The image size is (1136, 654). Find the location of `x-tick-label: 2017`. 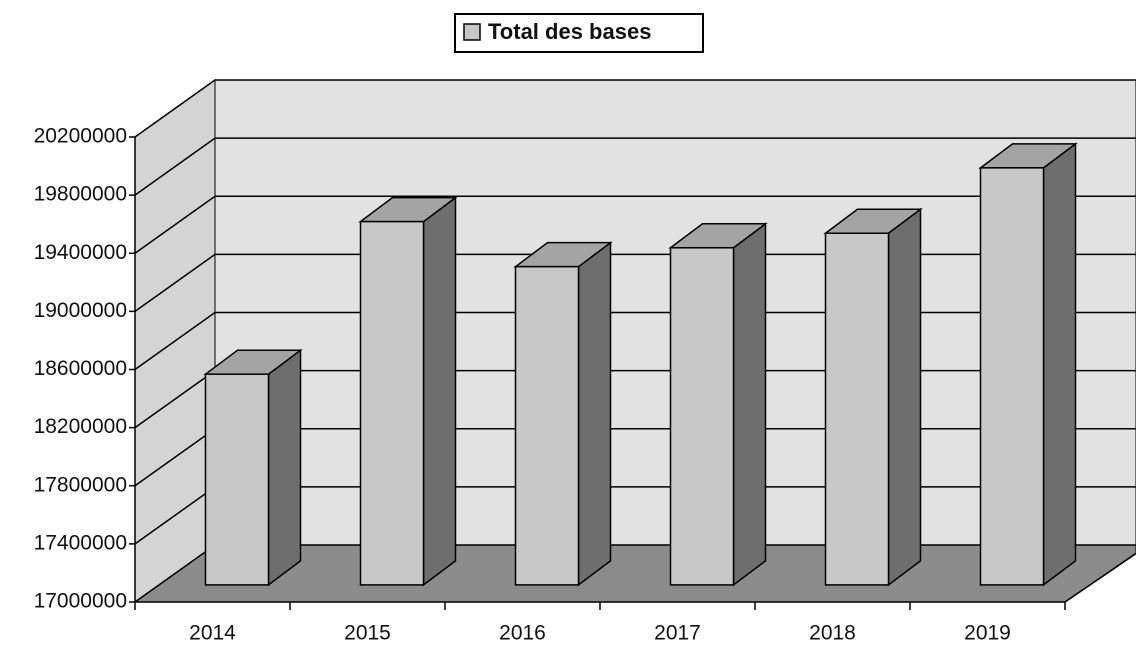

x-tick-label: 2017 is located at coordinates (677, 633).